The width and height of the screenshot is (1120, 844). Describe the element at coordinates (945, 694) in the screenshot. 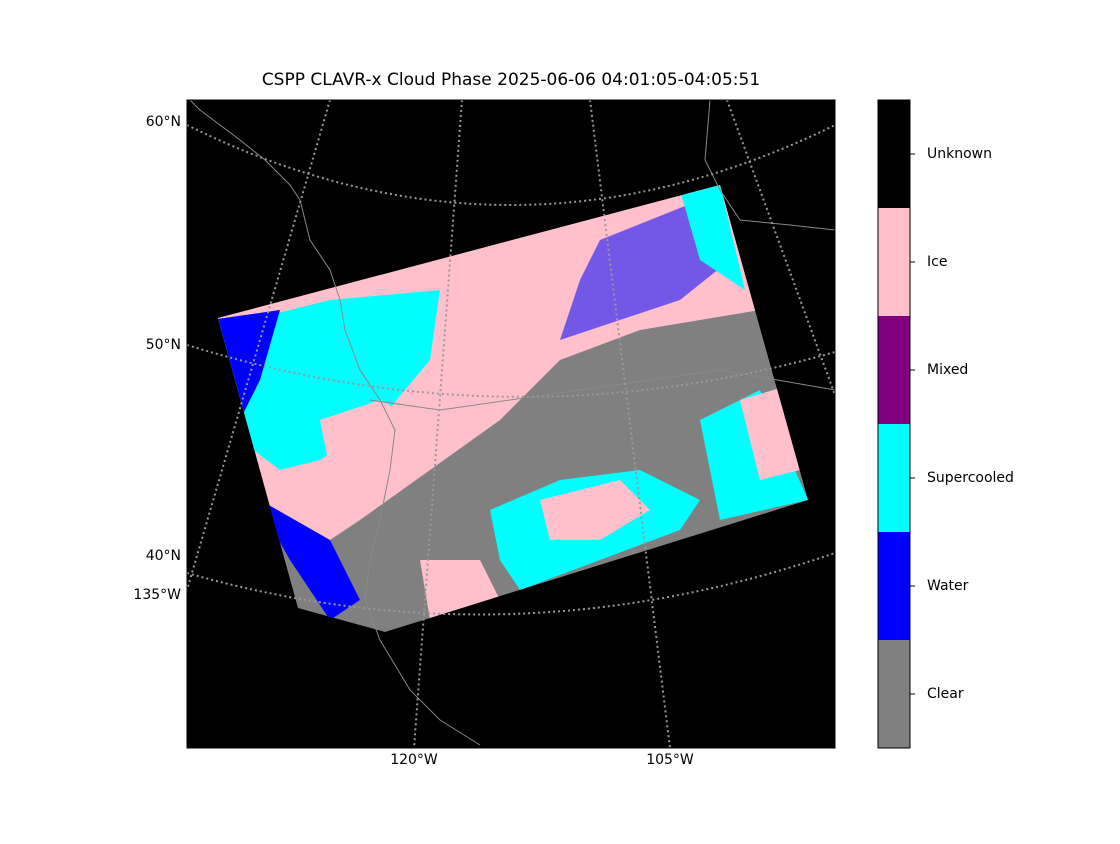

I see `colorbar-label: Clear` at that location.